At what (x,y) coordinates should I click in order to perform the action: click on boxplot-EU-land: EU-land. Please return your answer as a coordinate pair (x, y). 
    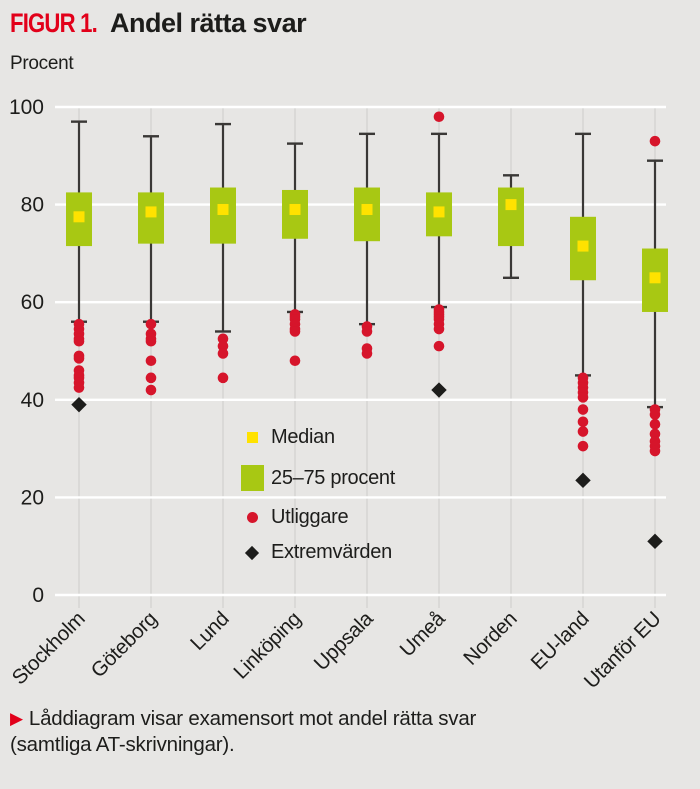
    Looking at the image, I should click on (561, 403).